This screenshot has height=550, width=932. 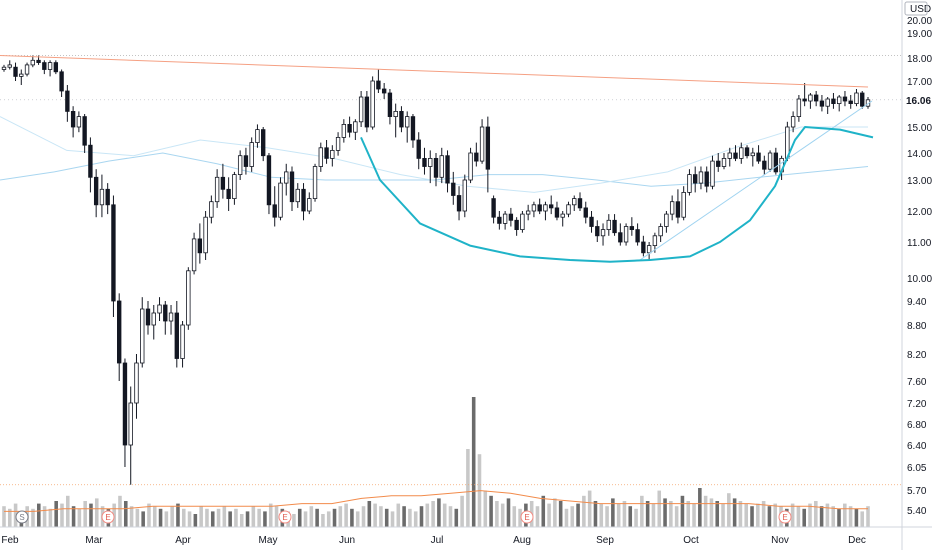 What do you see at coordinates (756, 180) in the screenshot?
I see `rising-trendline` at bounding box center [756, 180].